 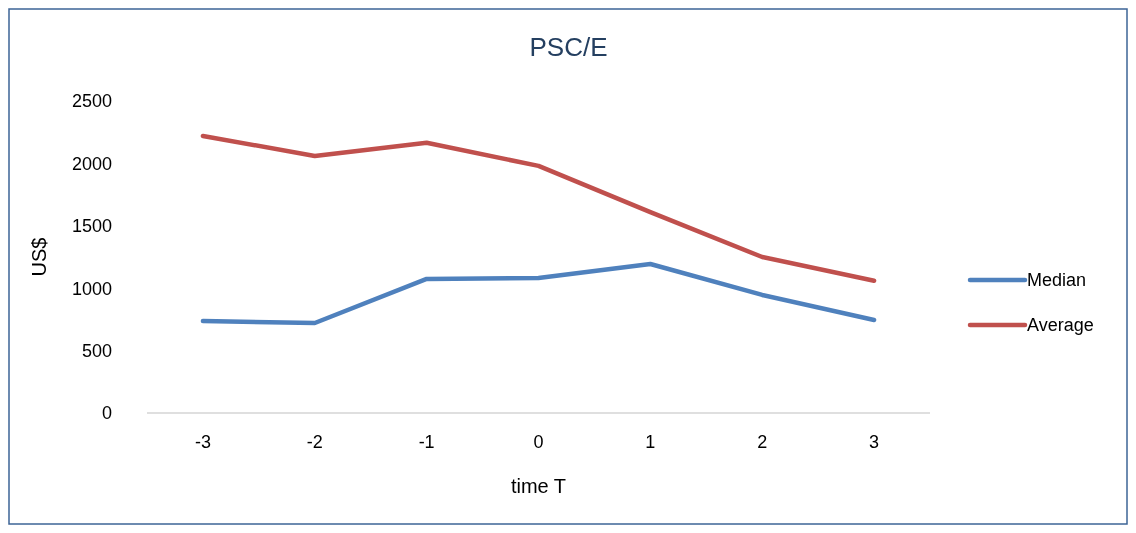 I want to click on x-tick-label: 0, so click(x=538, y=442).